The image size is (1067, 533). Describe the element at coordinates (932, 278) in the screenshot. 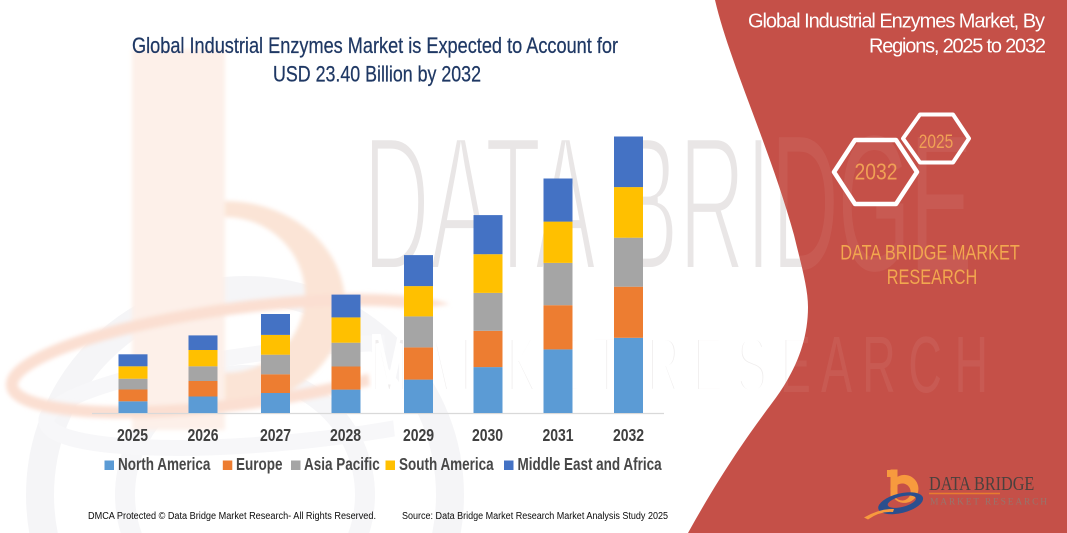

I see `svg-text: RESEARCH` at that location.